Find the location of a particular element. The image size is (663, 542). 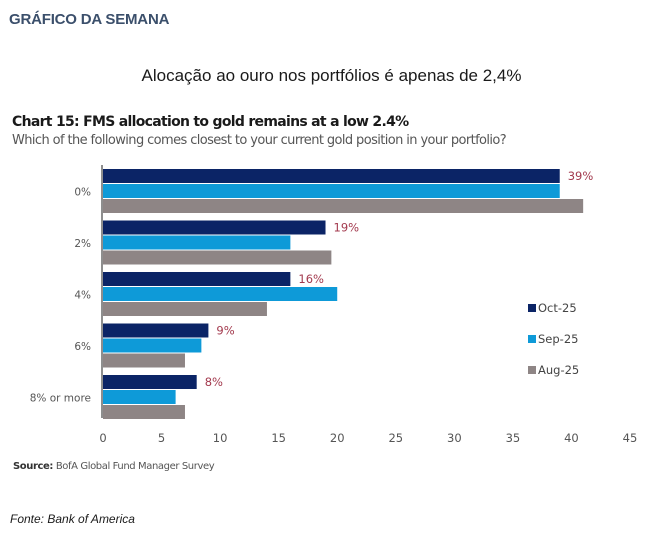

x-tick-label: 15 is located at coordinates (278, 438).